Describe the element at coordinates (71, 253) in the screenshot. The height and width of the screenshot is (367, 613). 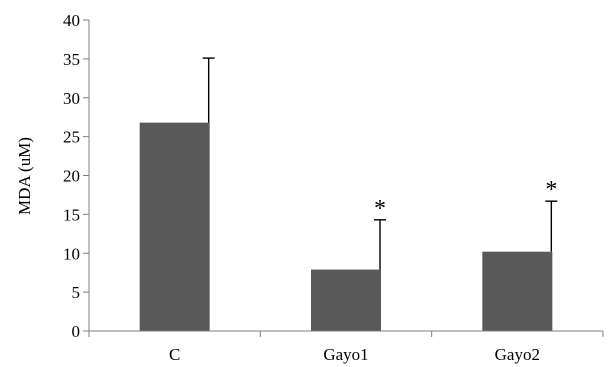
I see `y-tick-label: 10` at that location.